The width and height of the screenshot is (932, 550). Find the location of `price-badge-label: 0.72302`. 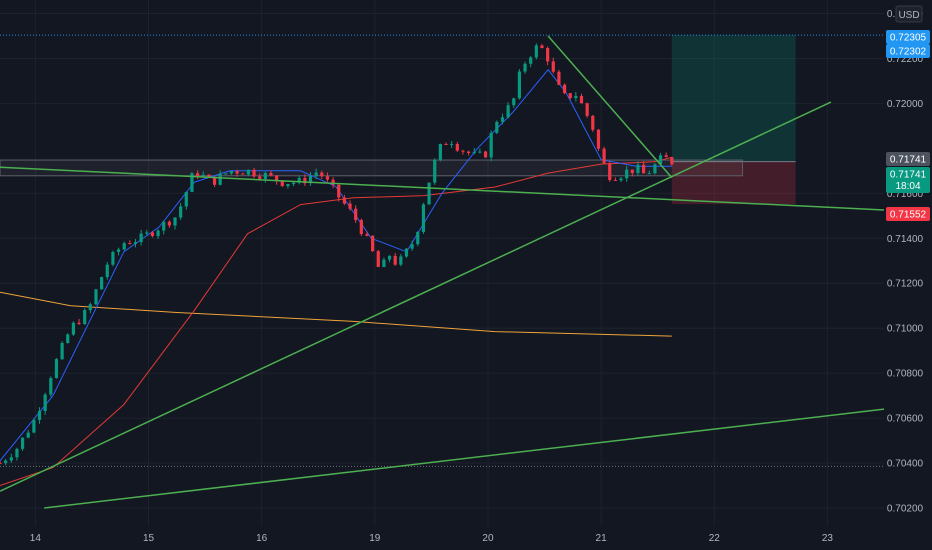

price-badge-label: 0.72302 is located at coordinates (908, 52).